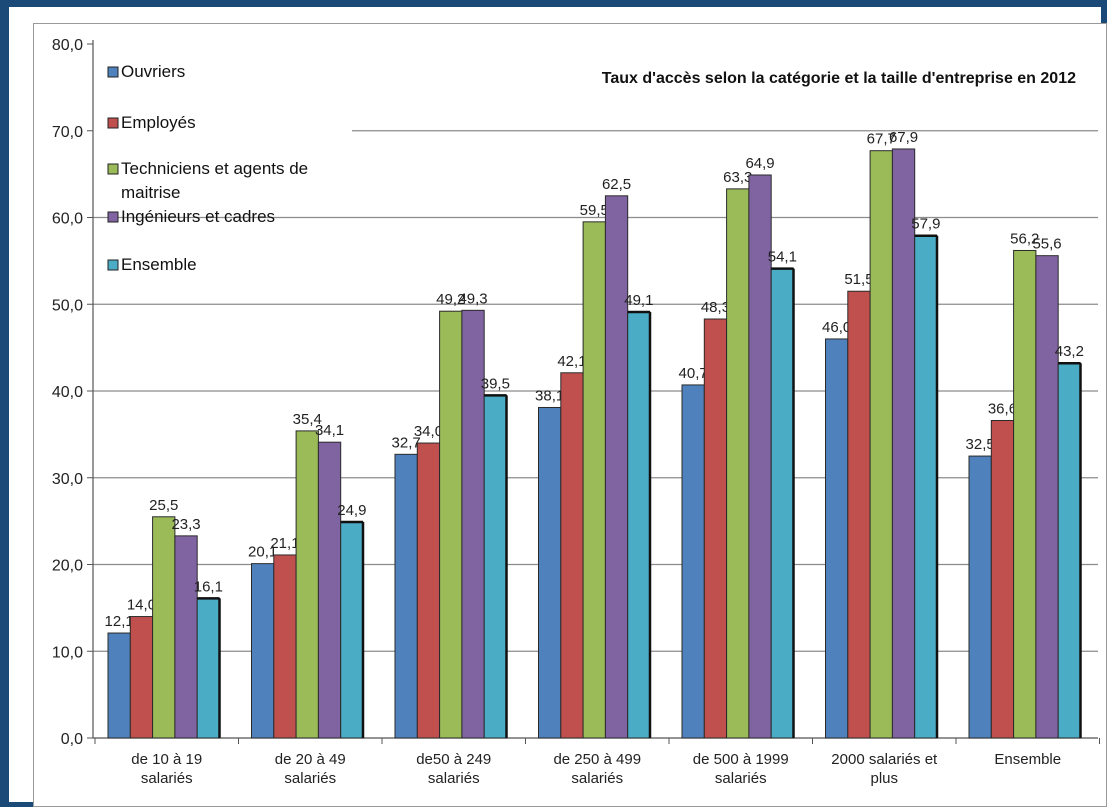  What do you see at coordinates (67, 652) in the screenshot?
I see `y-tick-label: 10,0` at bounding box center [67, 652].